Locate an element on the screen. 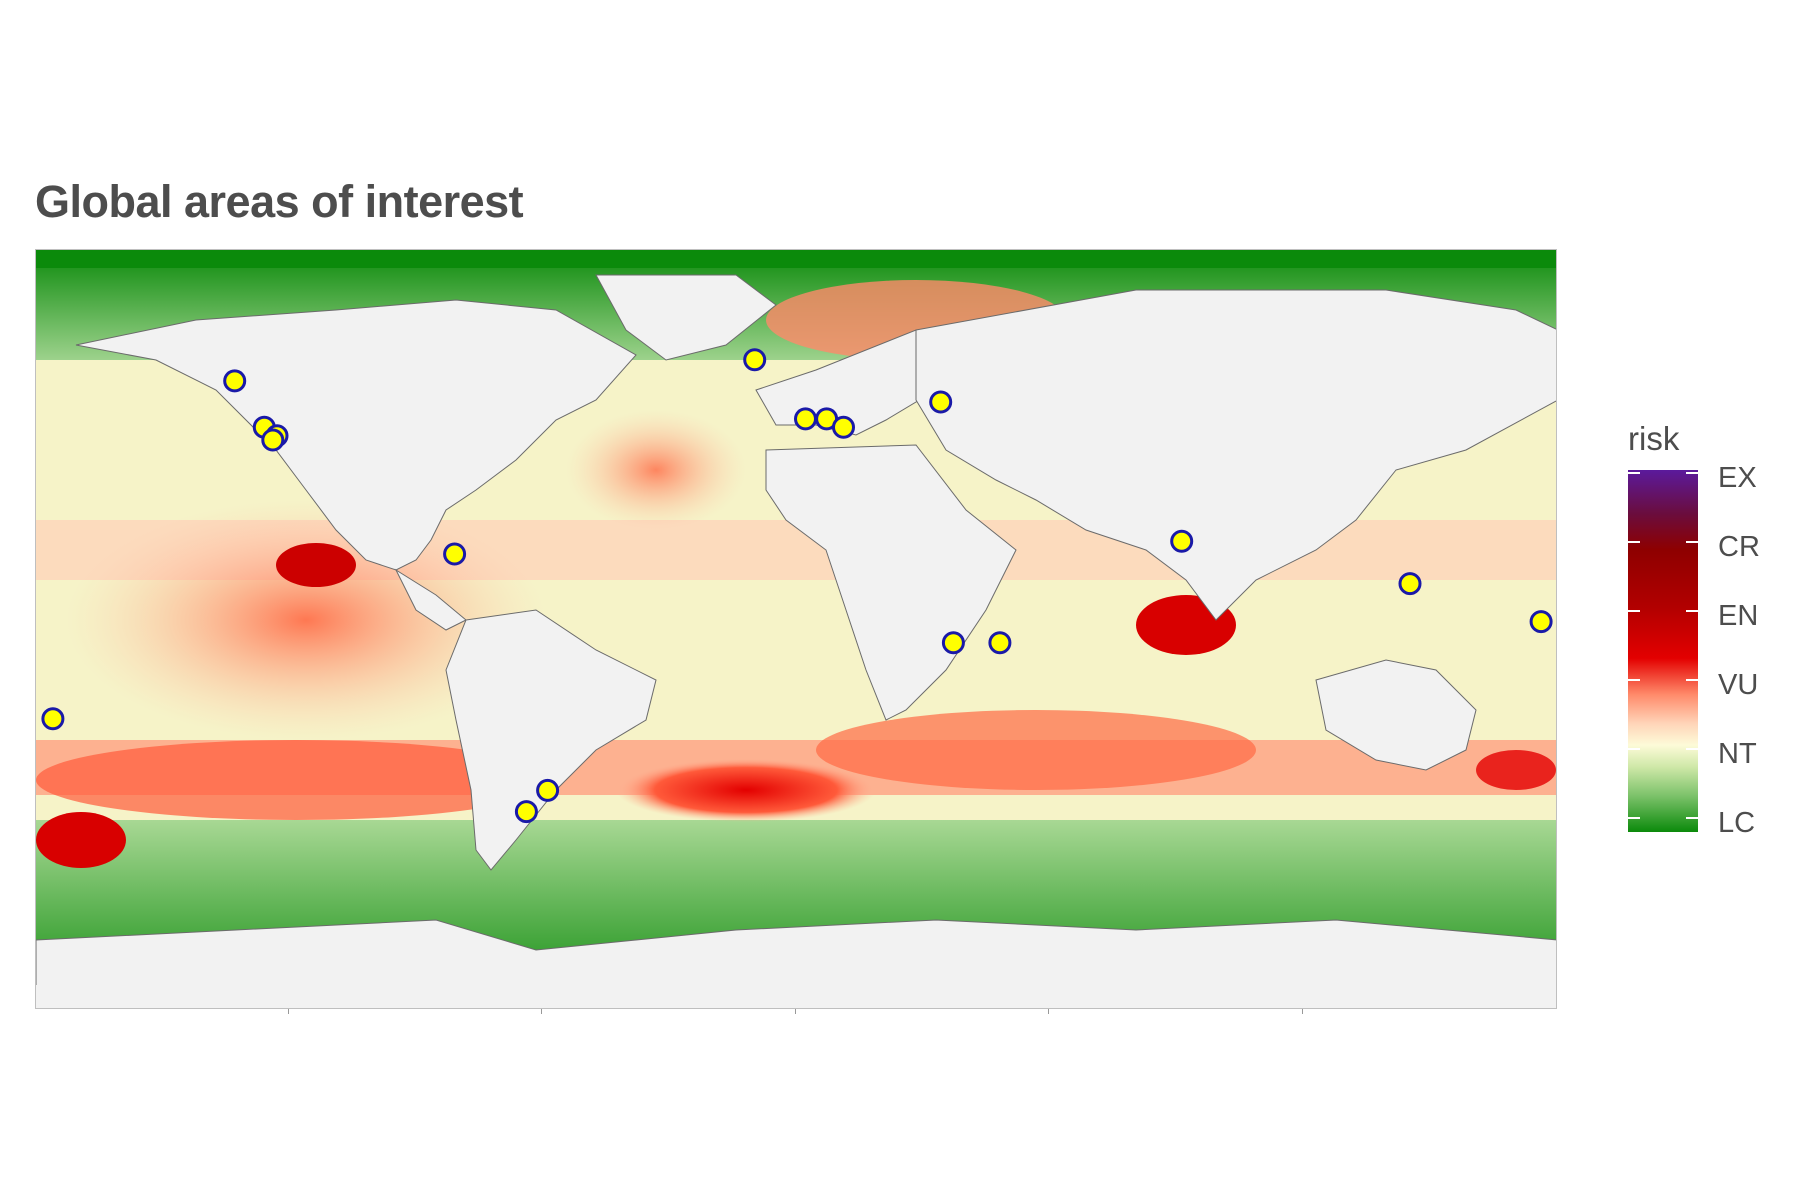 The image size is (1800, 1200). legend-label-lc: LC is located at coordinates (1737, 823).